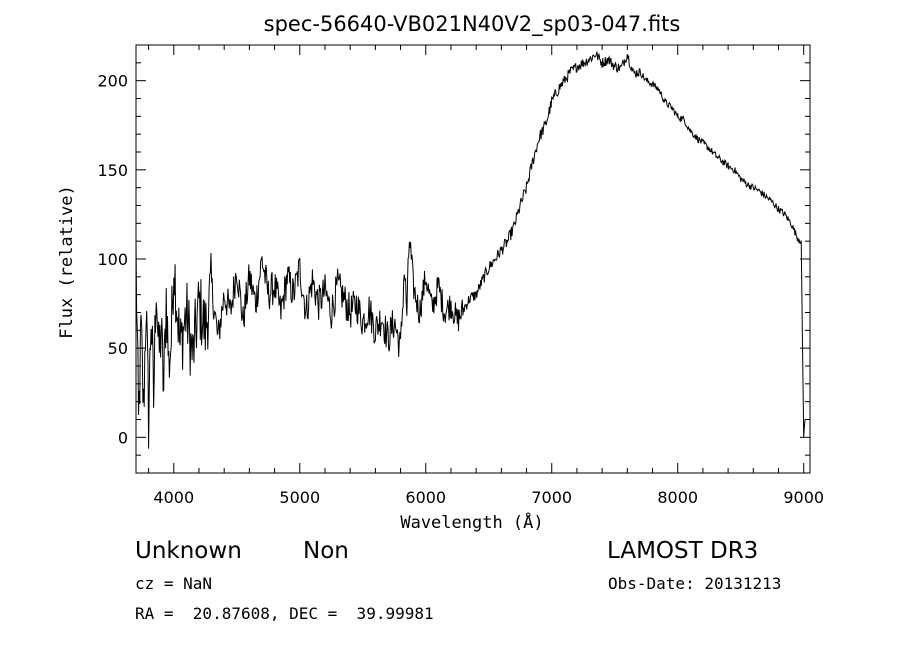 This screenshot has height=649, width=900. I want to click on y-tick-label: 150, so click(112, 170).